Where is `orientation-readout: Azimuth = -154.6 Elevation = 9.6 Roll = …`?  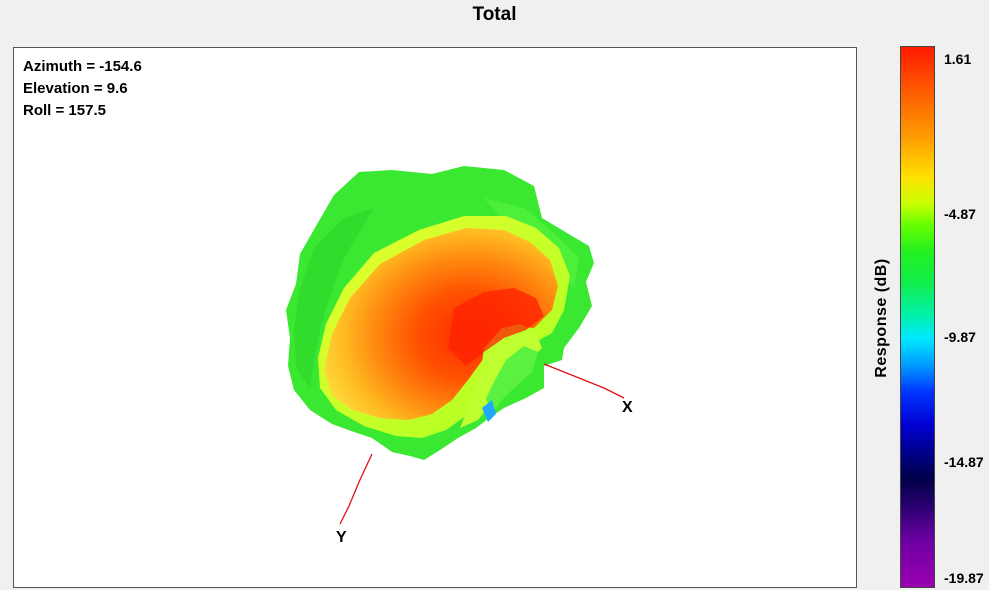
orientation-readout: Azimuth = -154.6 Elevation = 9.6 Roll = … is located at coordinates (82, 89).